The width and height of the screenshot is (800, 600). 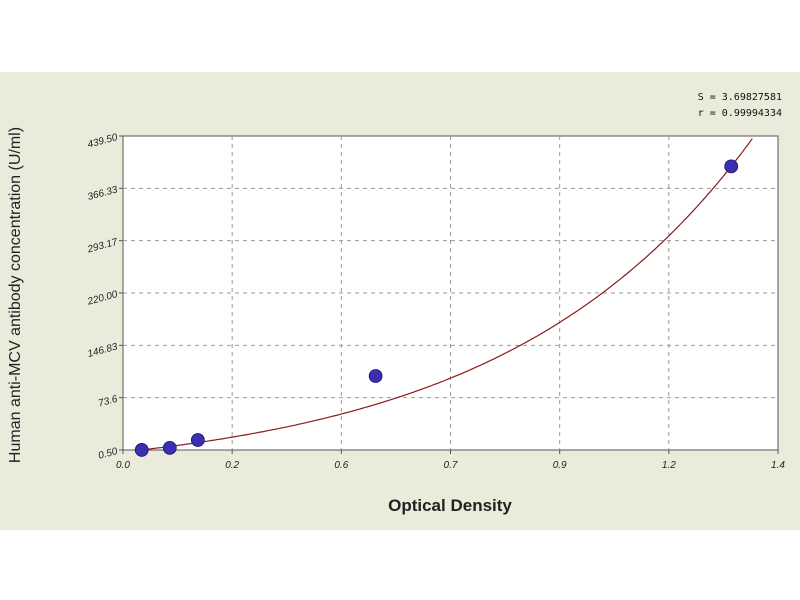 What do you see at coordinates (232, 465) in the screenshot?
I see `x-tick-label: 0.2` at bounding box center [232, 465].